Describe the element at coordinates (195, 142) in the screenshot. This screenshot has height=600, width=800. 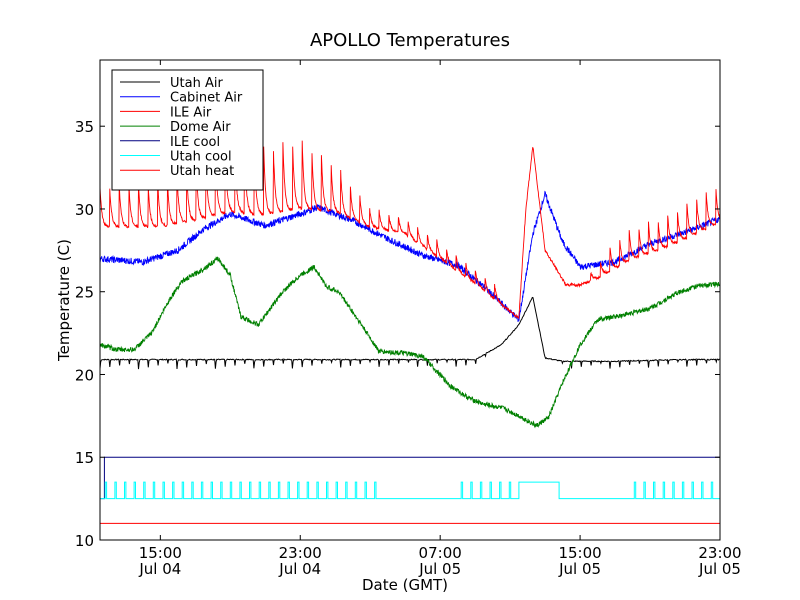
I see `legend-label: ILE cool` at that location.